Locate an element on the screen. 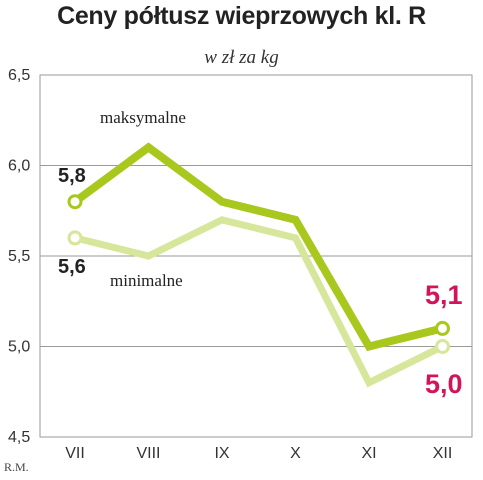 This screenshot has width=483, height=480. value-label-min-last: 5,0 is located at coordinates (444, 384).